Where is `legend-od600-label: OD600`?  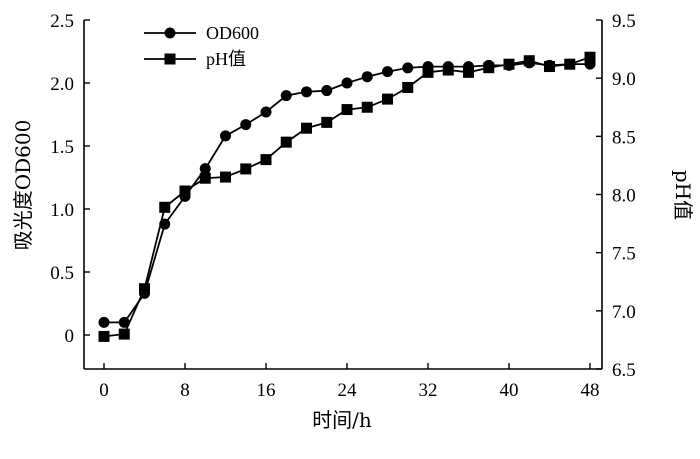 legend-od600-label: OD600 is located at coordinates (232, 33).